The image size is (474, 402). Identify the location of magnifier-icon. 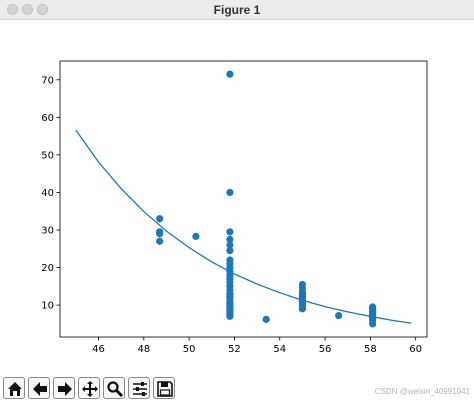
(115, 389).